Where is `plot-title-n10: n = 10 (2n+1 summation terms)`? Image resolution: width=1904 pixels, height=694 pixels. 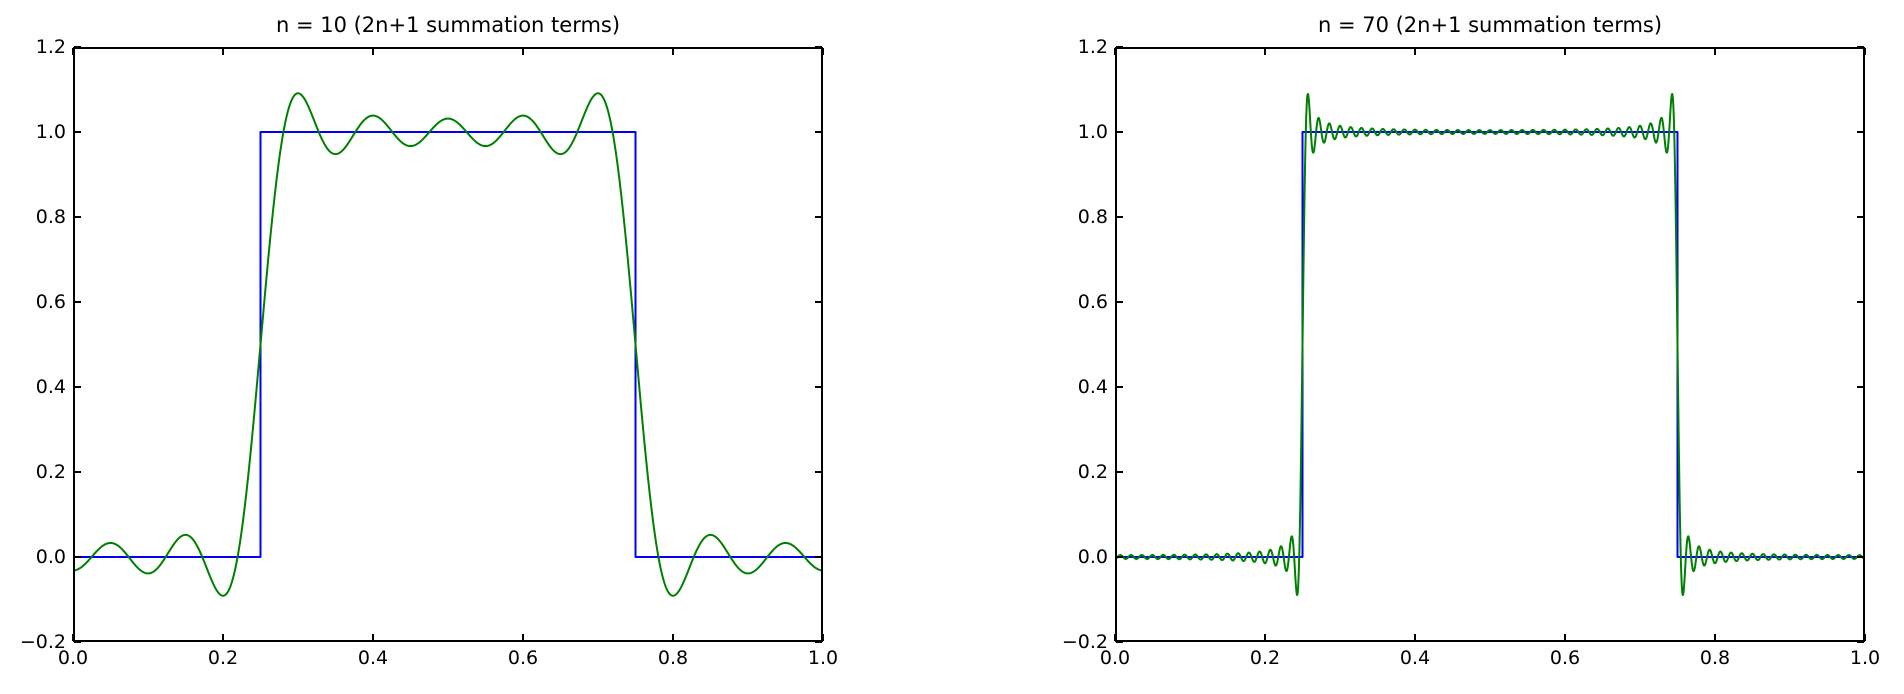 plot-title-n10: n = 10 (2n+1 summation terms) is located at coordinates (448, 25).